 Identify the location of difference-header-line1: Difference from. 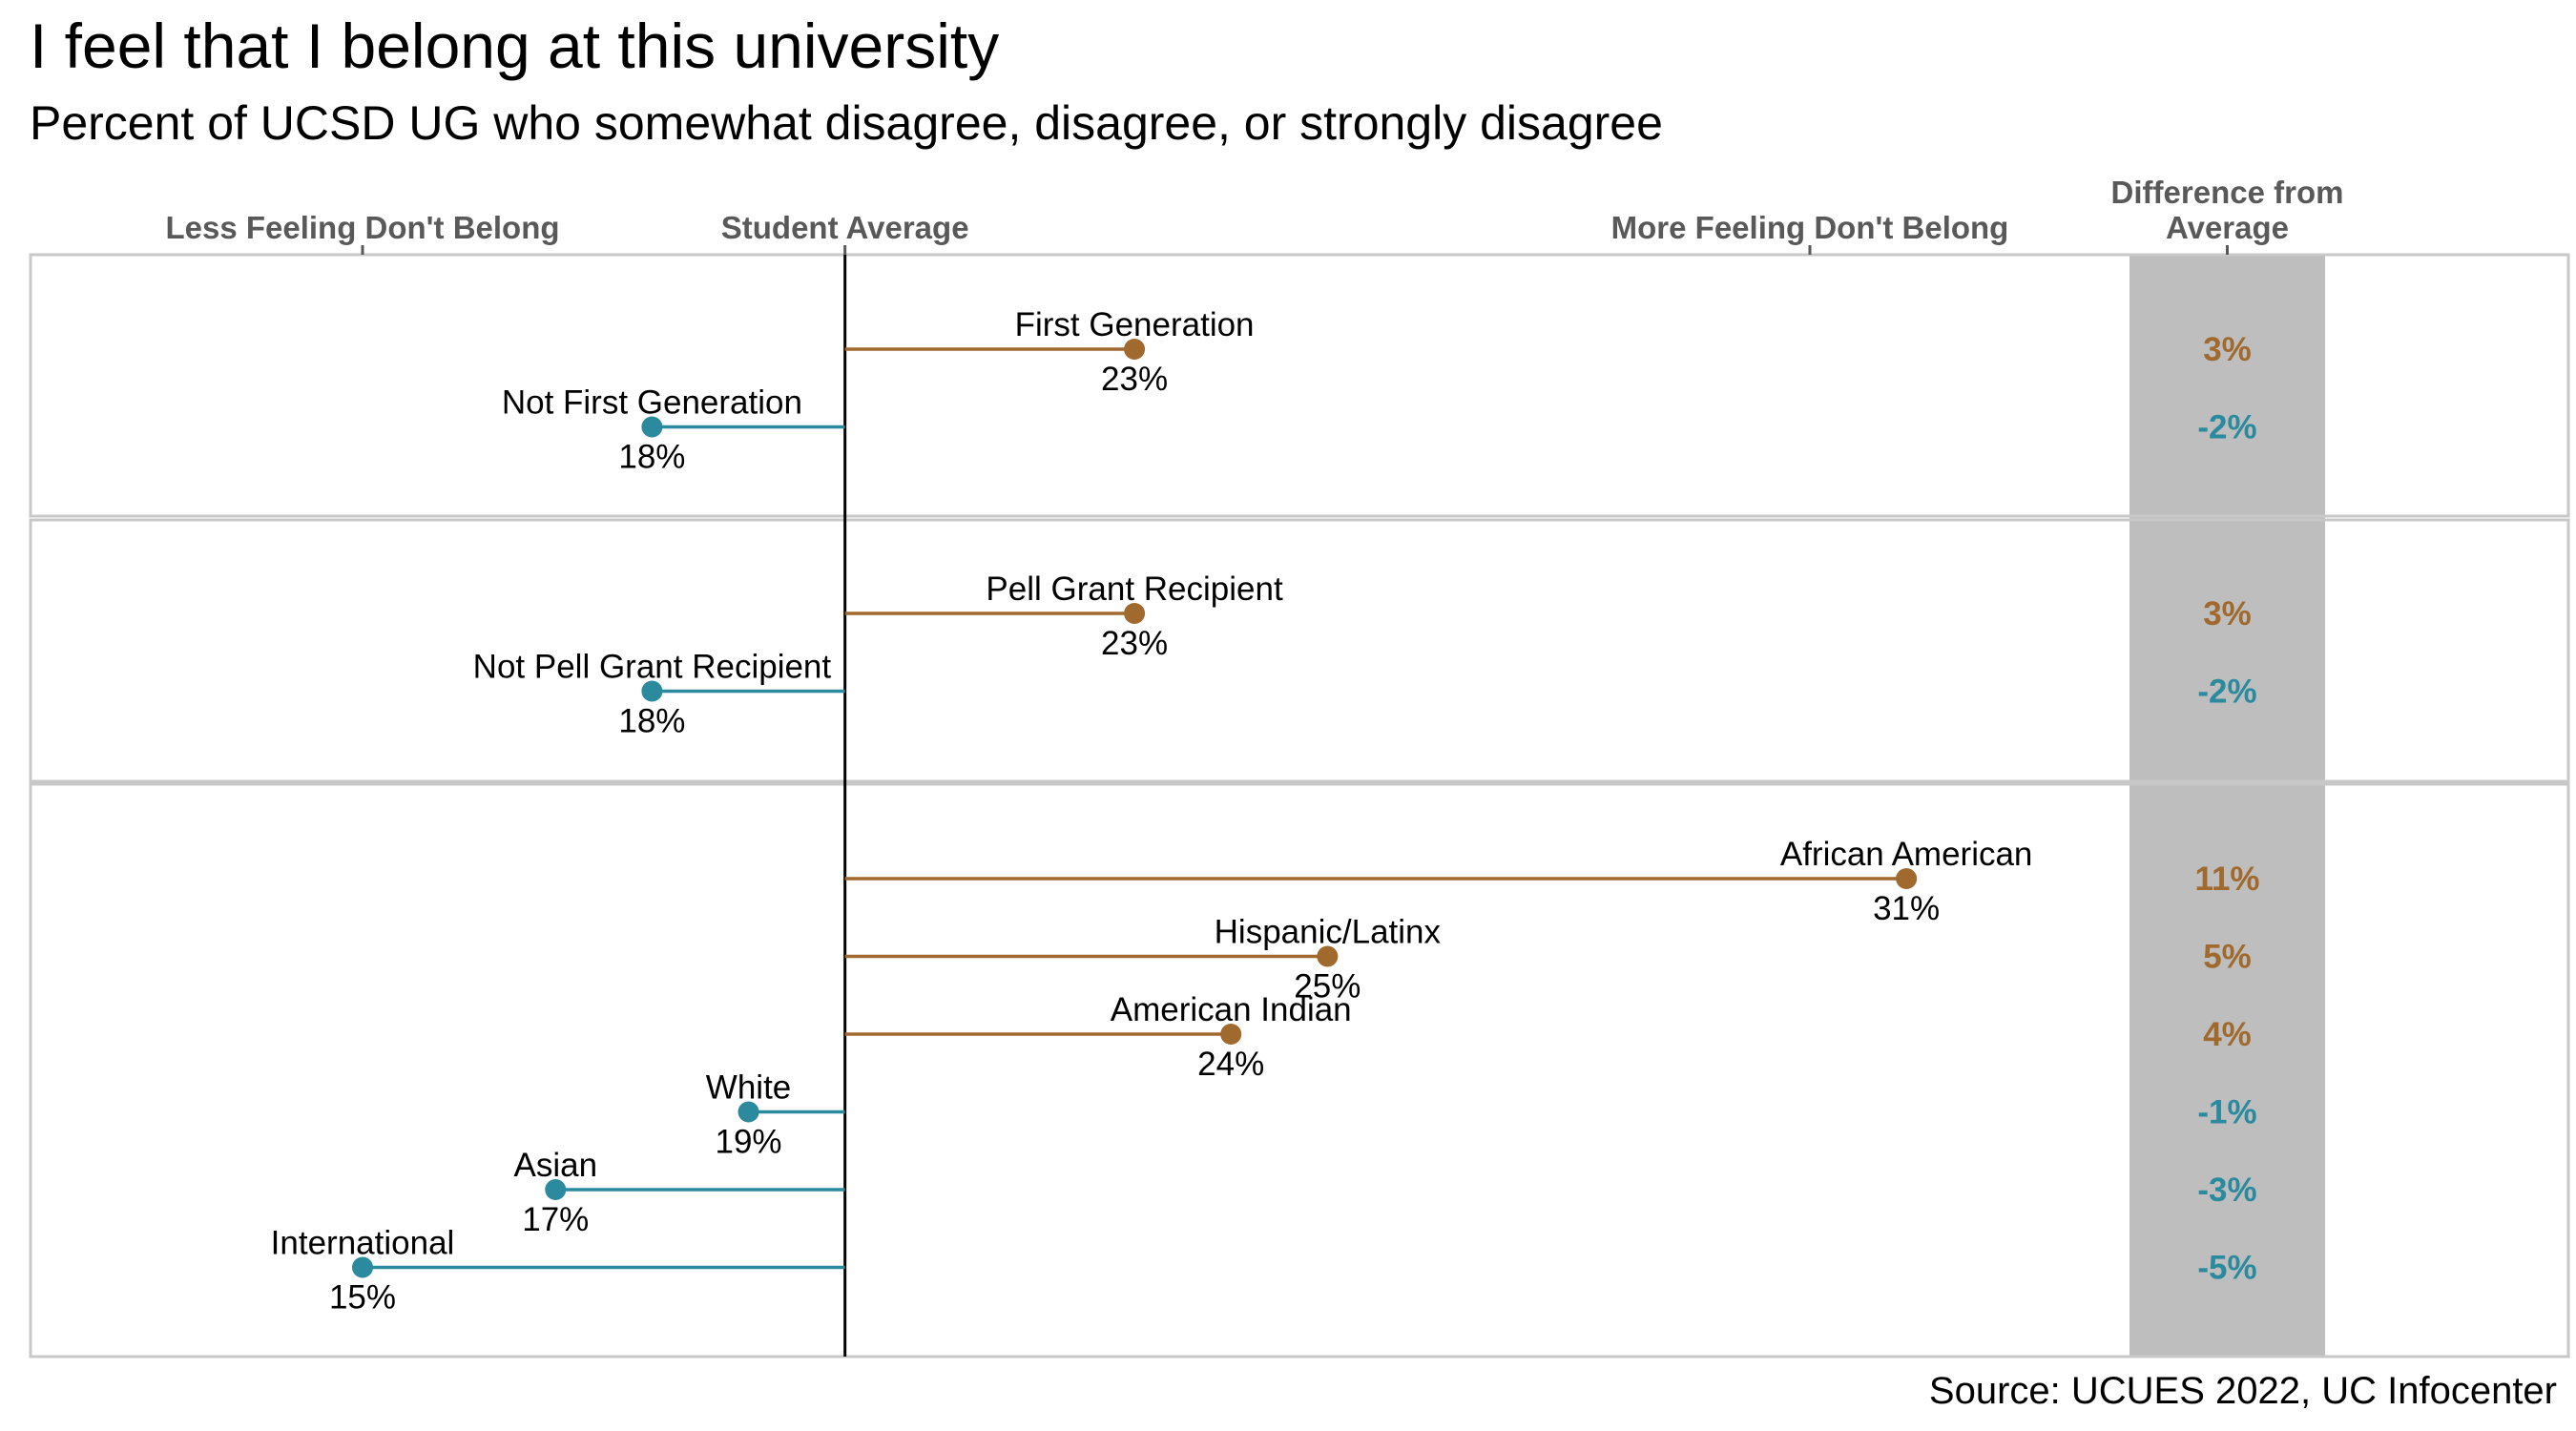
(2227, 192).